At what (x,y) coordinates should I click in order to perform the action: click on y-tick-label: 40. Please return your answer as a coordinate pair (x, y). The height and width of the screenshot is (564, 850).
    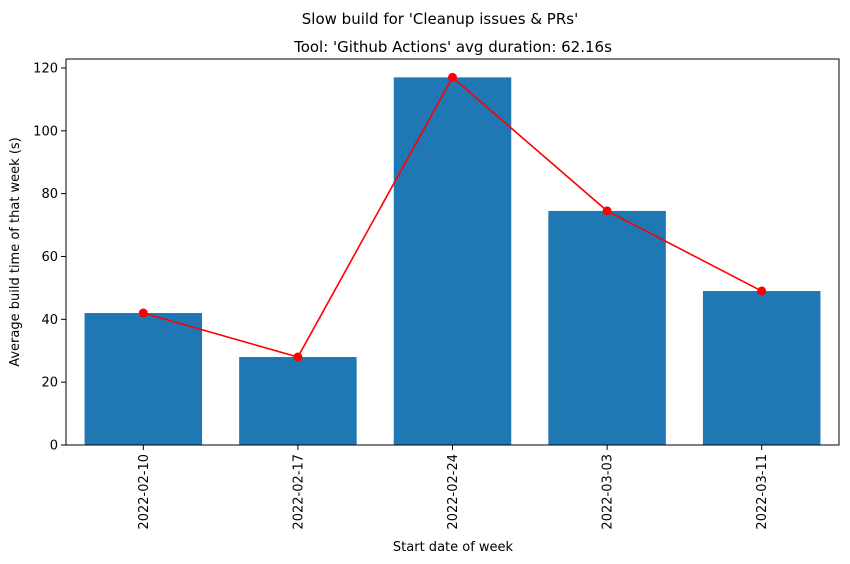
    Looking at the image, I should click on (49, 320).